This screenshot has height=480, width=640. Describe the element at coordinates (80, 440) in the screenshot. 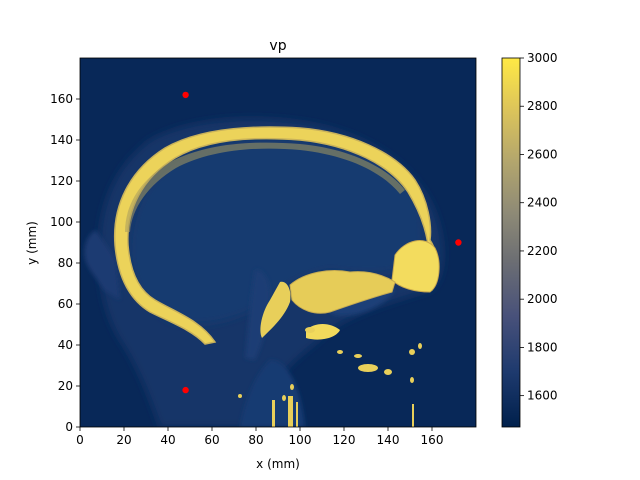

I see `x-tick-label: 0` at that location.